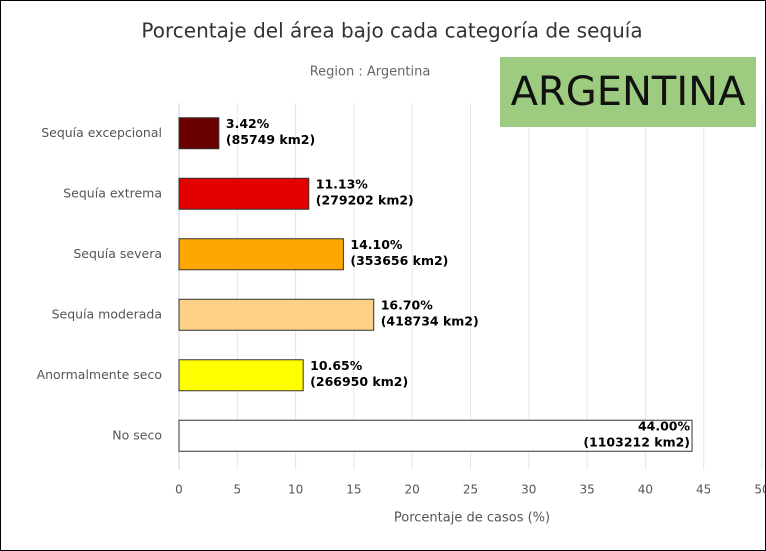 The width and height of the screenshot is (766, 551). Describe the element at coordinates (359, 381) in the screenshot. I see `area-label: (266950 km2)` at that location.